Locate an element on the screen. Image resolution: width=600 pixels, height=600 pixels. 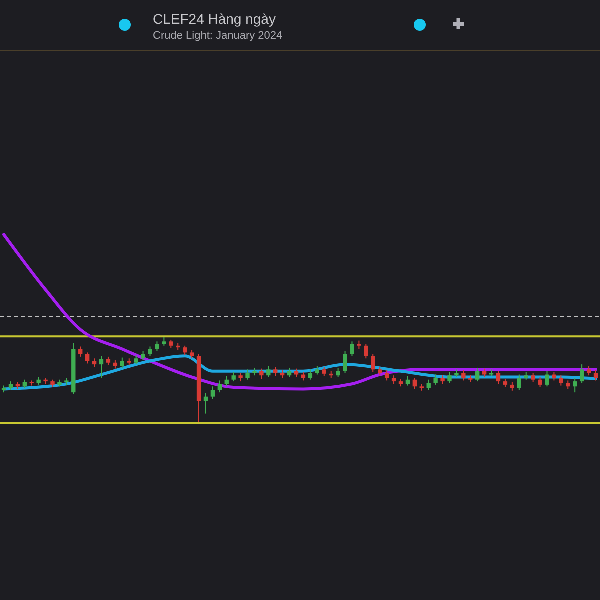
chart-subtitle: Crude Light: January 2024 is located at coordinates (218, 36).